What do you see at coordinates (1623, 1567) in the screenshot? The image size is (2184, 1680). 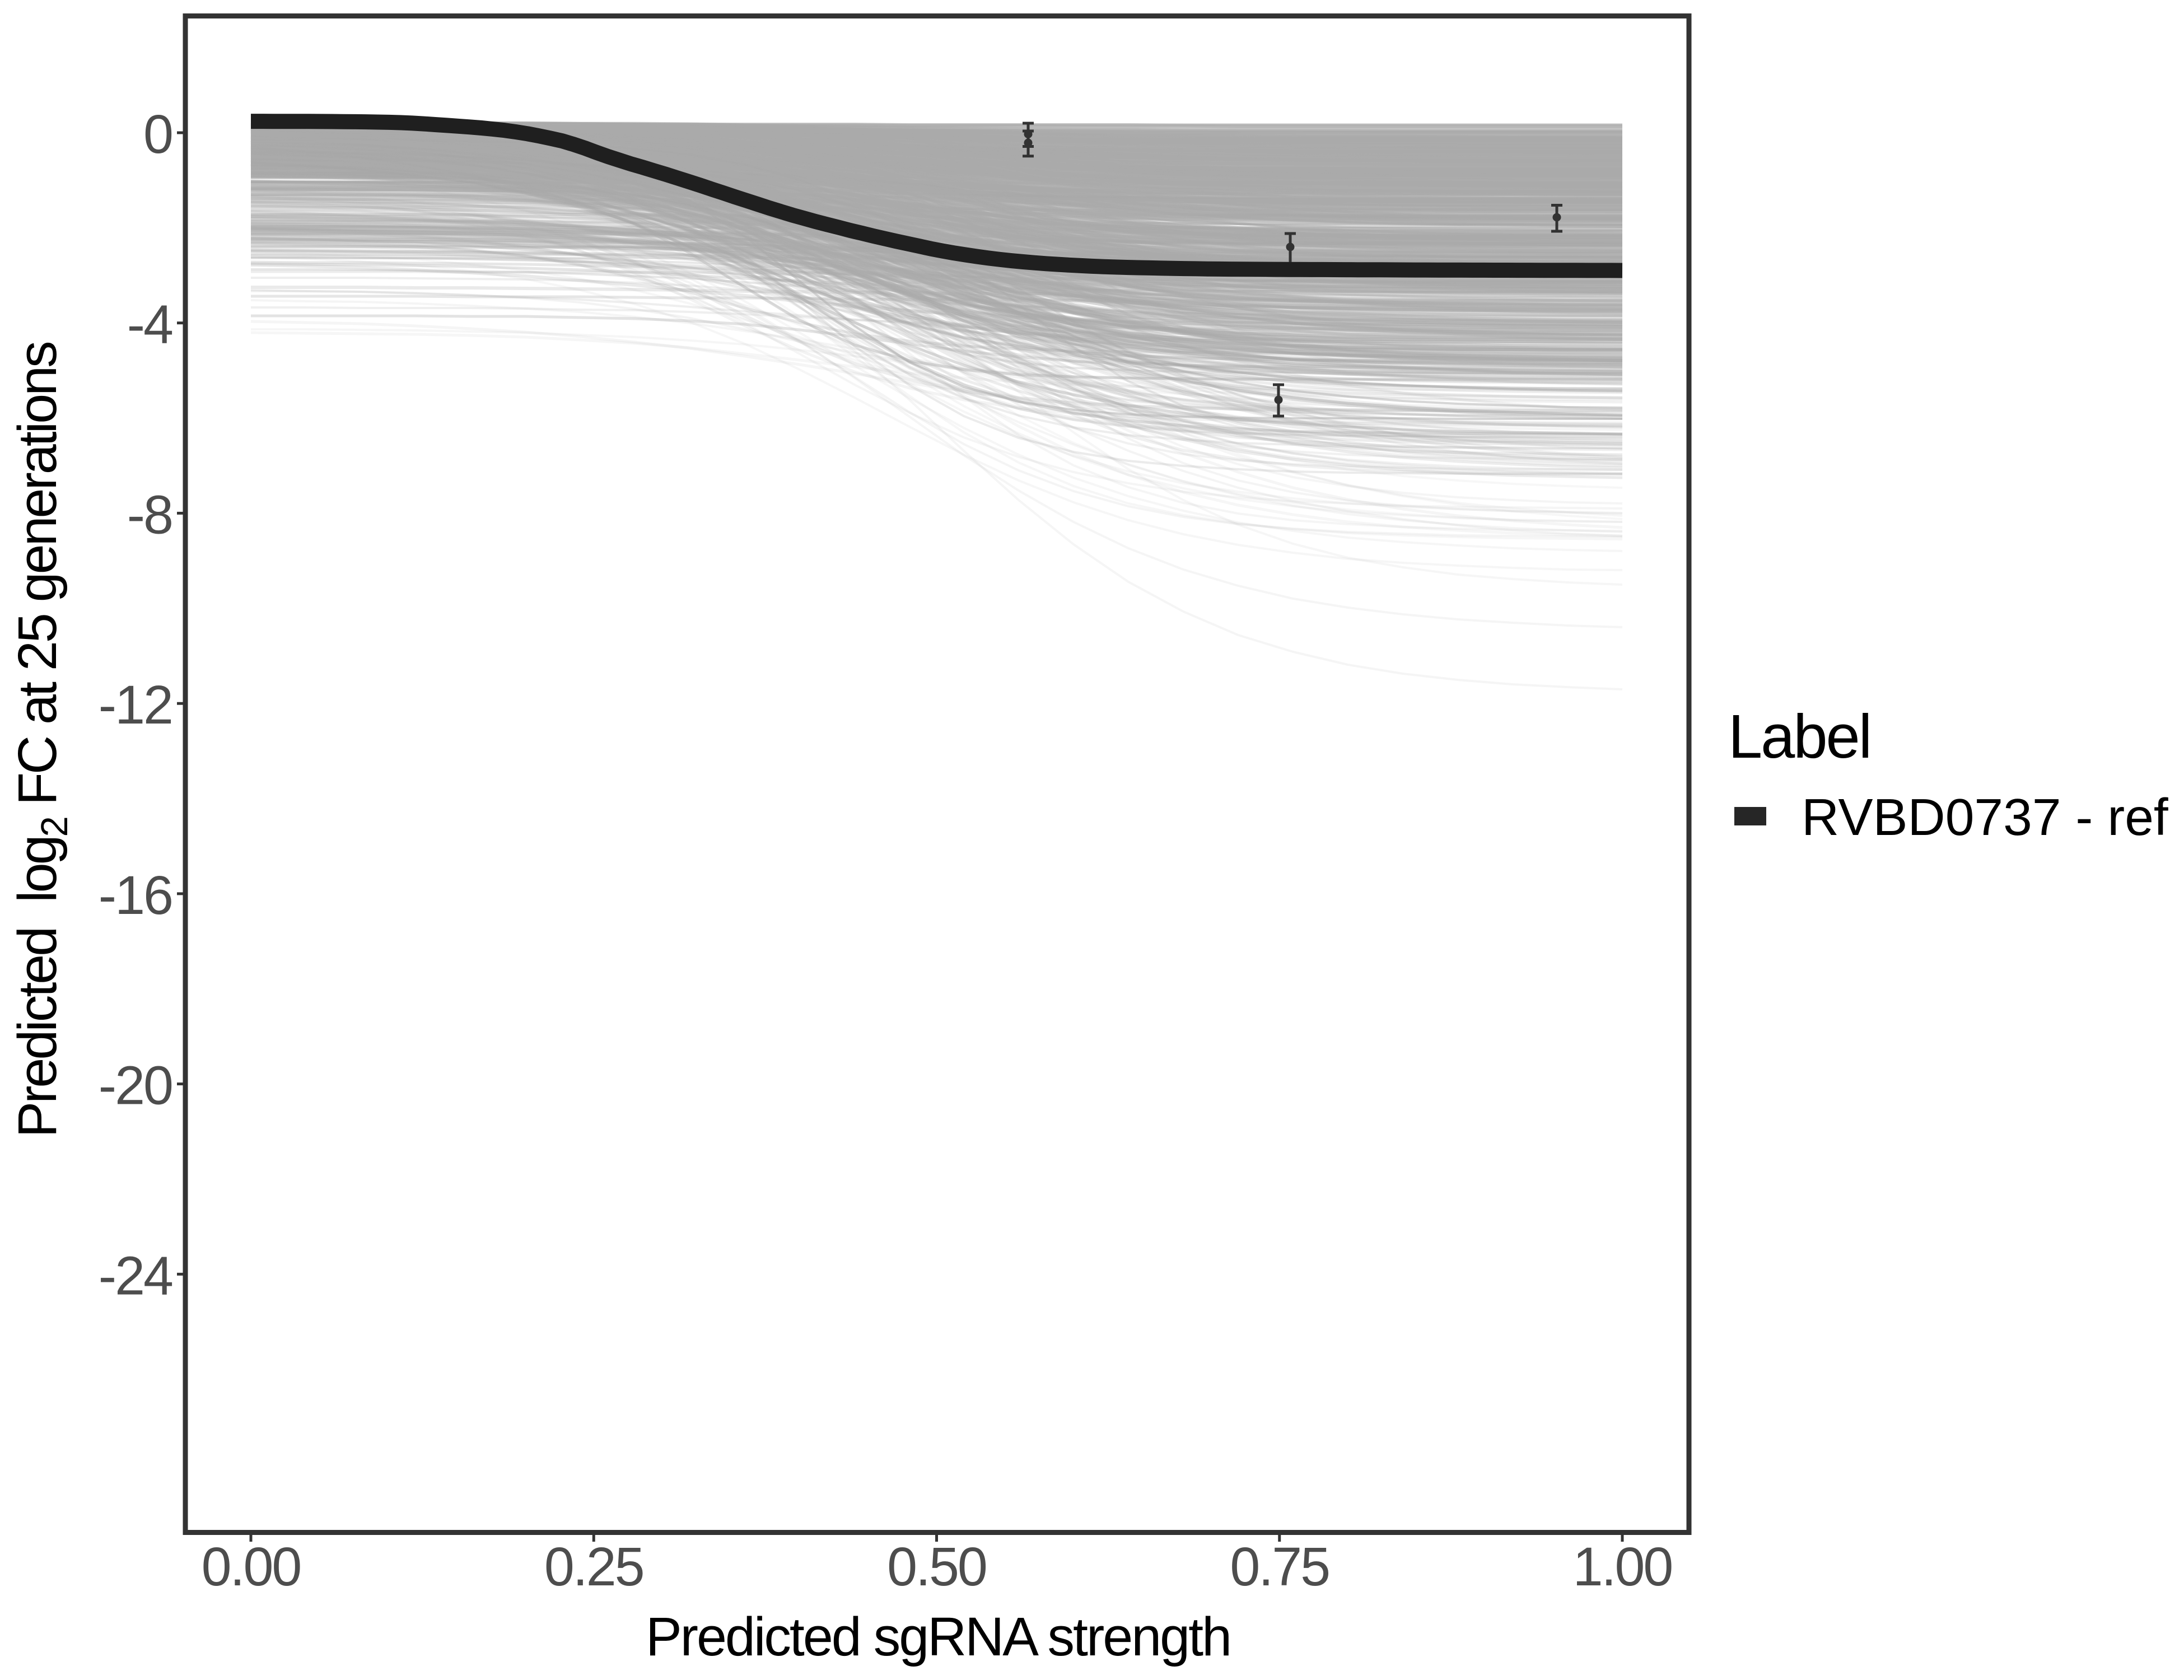 I see `svg-text: 1.00` at bounding box center [1623, 1567].